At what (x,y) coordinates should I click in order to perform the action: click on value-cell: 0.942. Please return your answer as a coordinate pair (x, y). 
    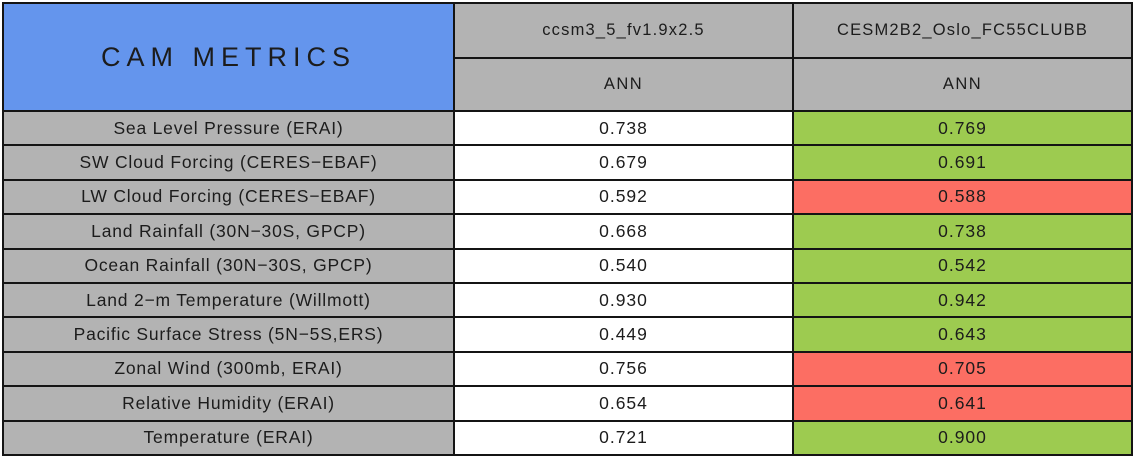
    Looking at the image, I should click on (962, 300).